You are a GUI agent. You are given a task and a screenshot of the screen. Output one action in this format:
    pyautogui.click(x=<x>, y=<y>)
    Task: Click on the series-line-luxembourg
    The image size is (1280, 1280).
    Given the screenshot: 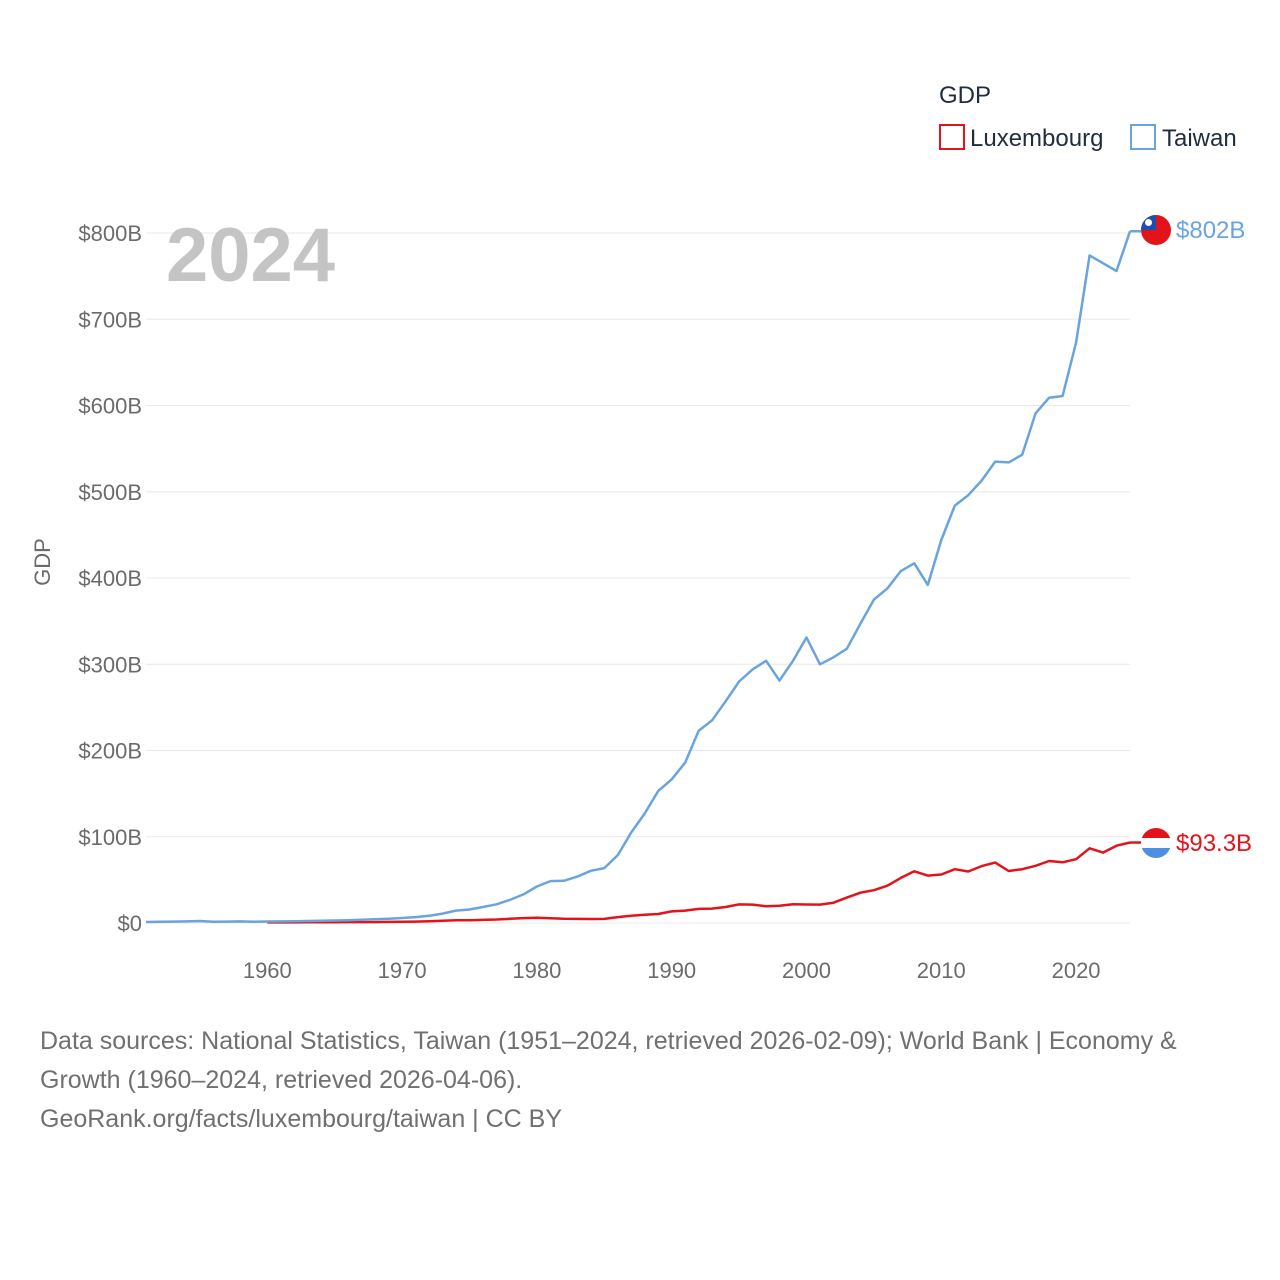 What is the action you would take?
    pyautogui.click(x=699, y=882)
    